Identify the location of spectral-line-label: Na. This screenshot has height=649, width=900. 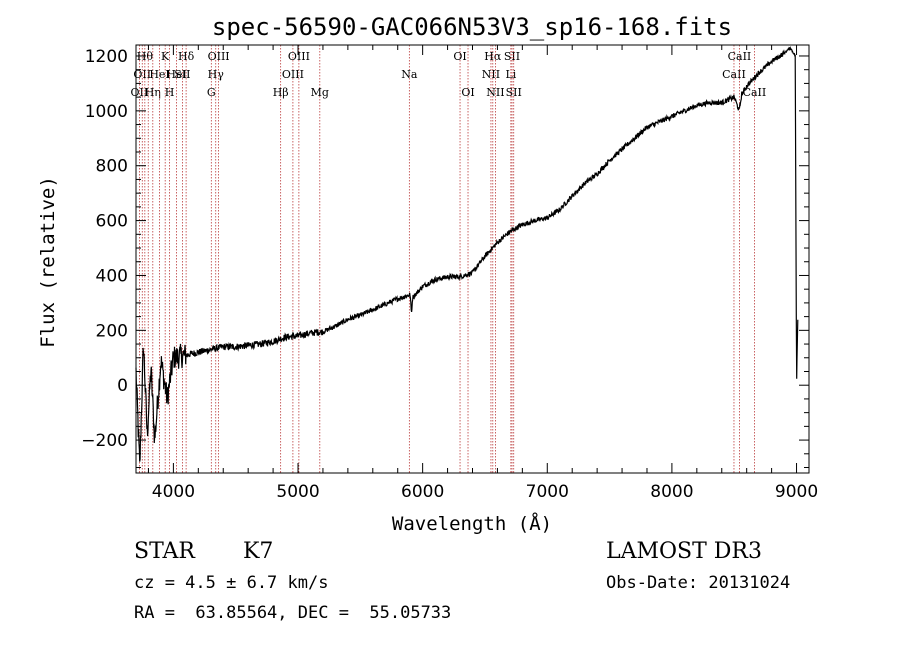
(409, 74).